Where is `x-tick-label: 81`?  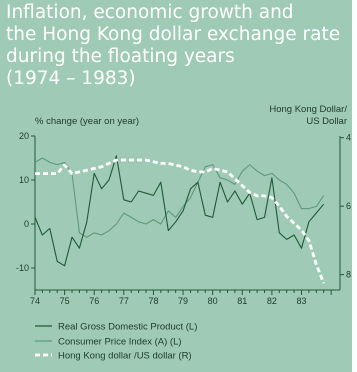
x-tick-label: 81 is located at coordinates (242, 301).